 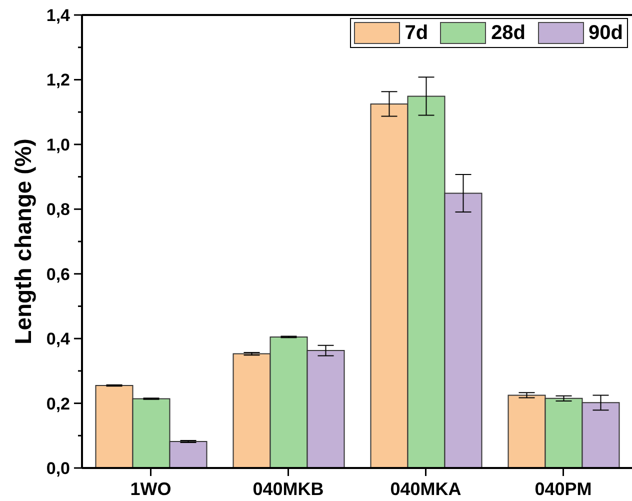 I want to click on y-tick-label: 0,2, so click(x=58, y=403).